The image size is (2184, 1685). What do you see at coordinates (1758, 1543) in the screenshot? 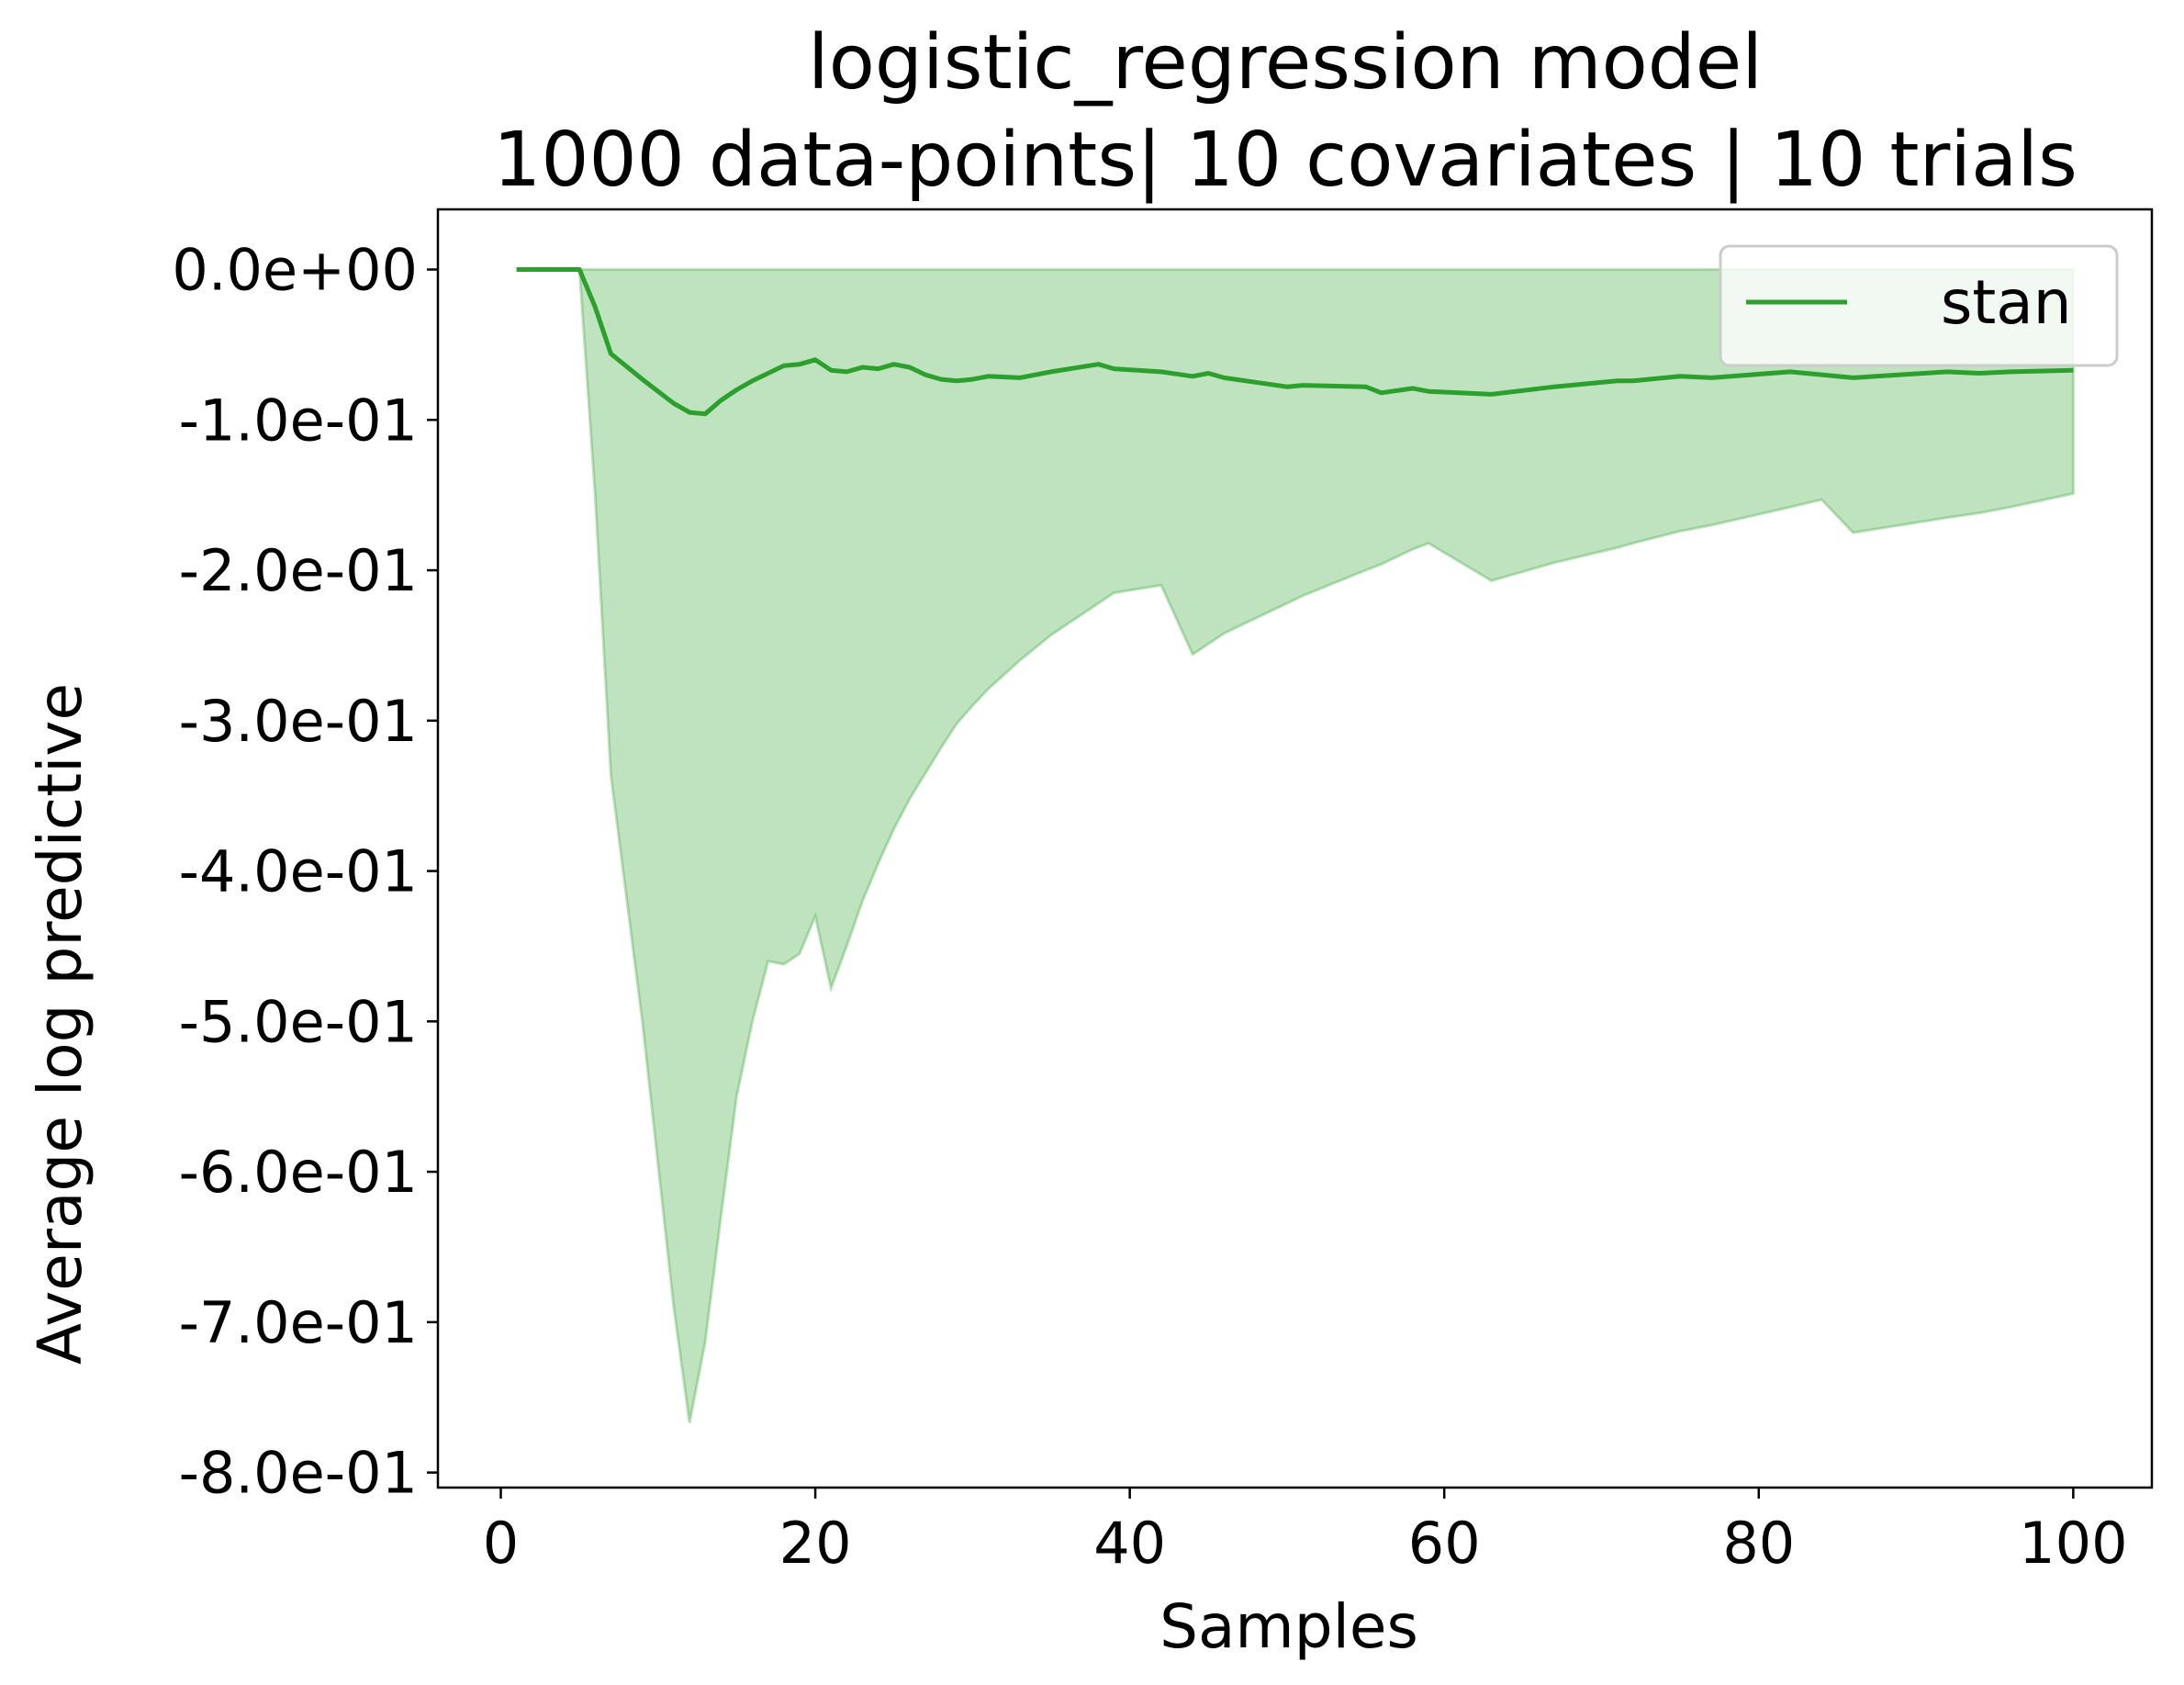
I see `x-tick-label: 80` at bounding box center [1758, 1543].